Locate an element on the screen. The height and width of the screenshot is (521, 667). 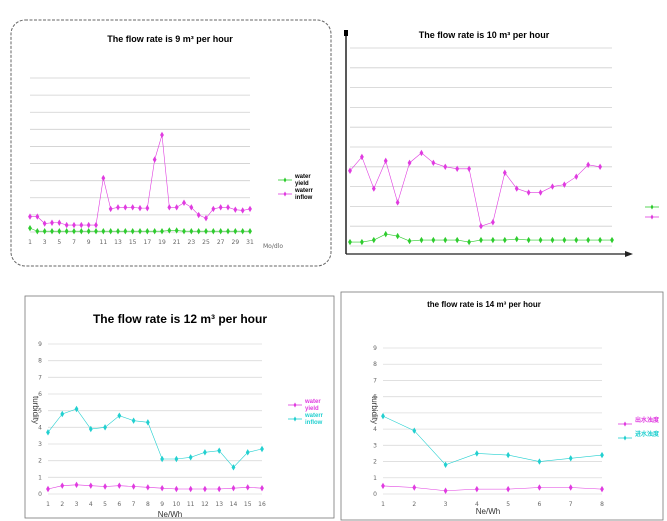
chart-3-x-tick-label: 7 is located at coordinates (134, 504).